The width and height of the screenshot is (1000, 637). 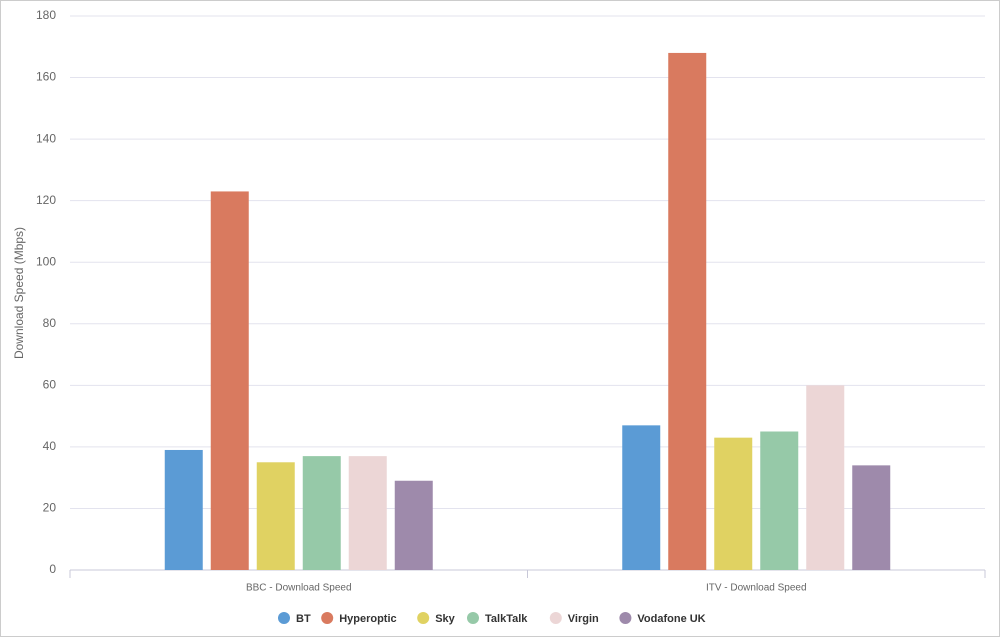 I want to click on y-tick-label: 0, so click(x=52, y=569).